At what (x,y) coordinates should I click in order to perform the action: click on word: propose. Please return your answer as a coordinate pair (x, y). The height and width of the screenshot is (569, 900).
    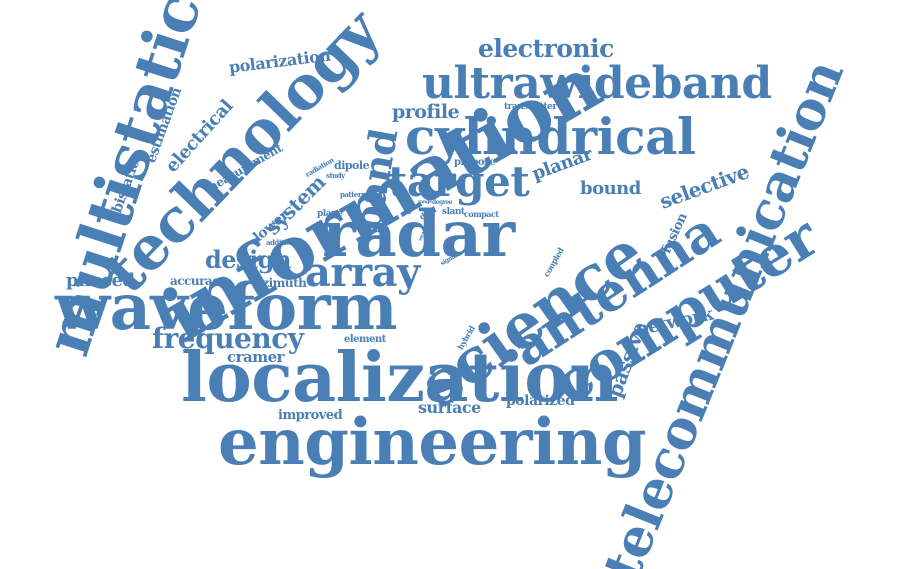
    Looking at the image, I should click on (475, 162).